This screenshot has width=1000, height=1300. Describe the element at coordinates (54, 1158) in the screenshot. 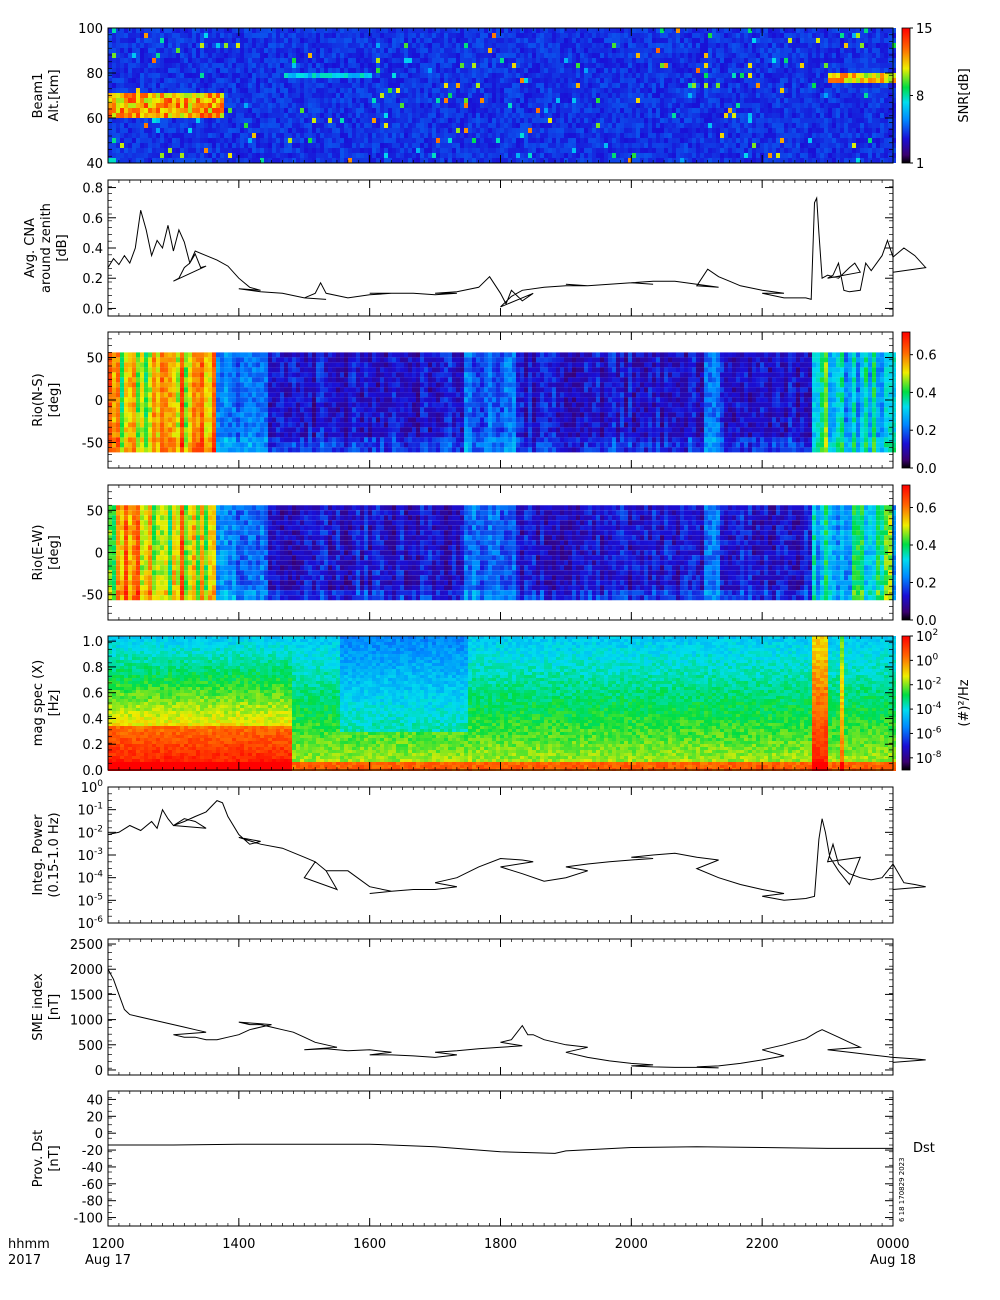

I see `y-axis-label-dst-1: [nT]` at that location.